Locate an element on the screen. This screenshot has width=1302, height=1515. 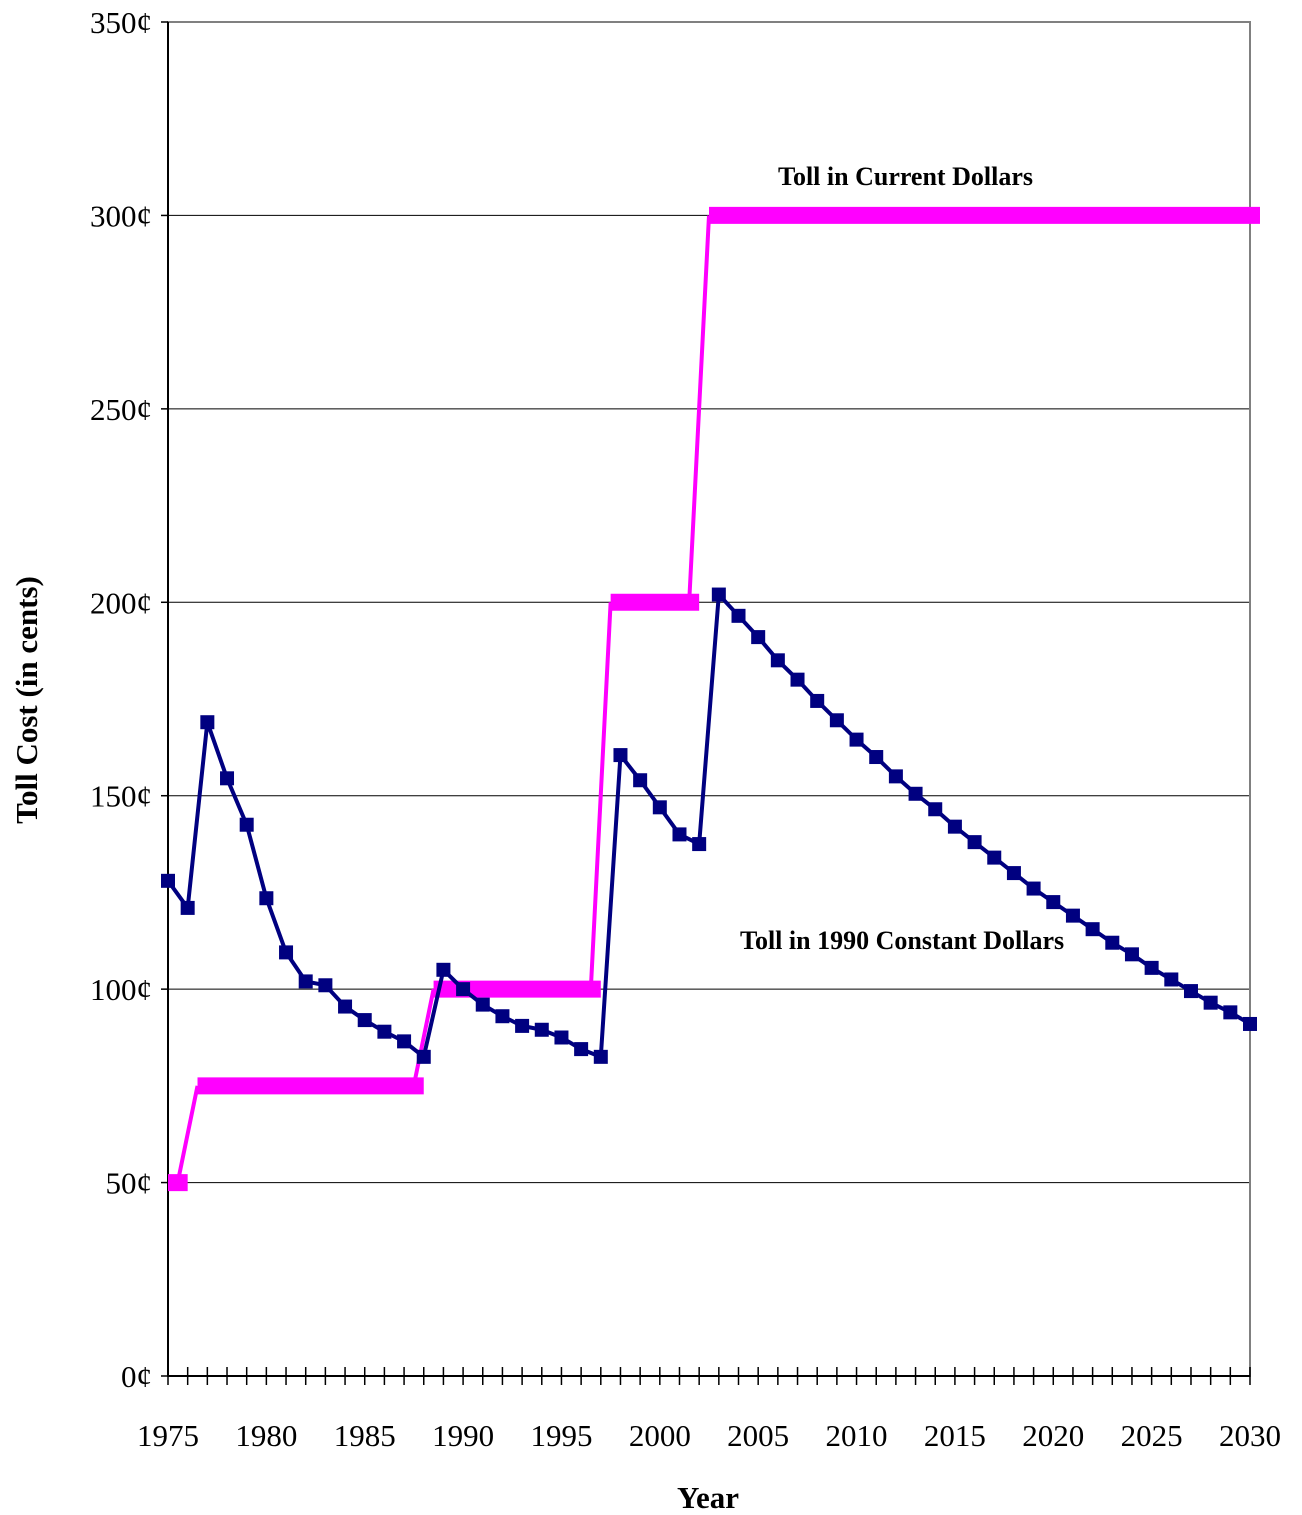
x-tick-label: 1995 is located at coordinates (561, 1435).